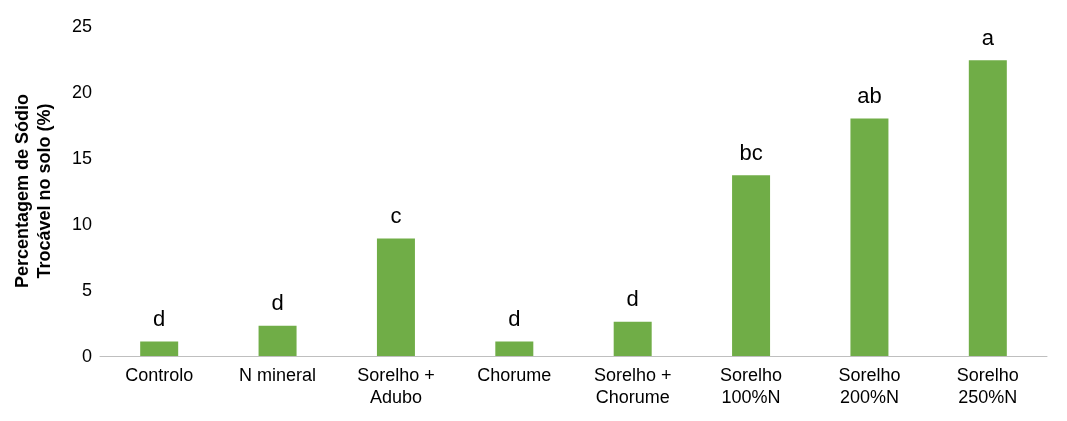  What do you see at coordinates (81, 224) in the screenshot?
I see `y-tick-label: 10` at bounding box center [81, 224].